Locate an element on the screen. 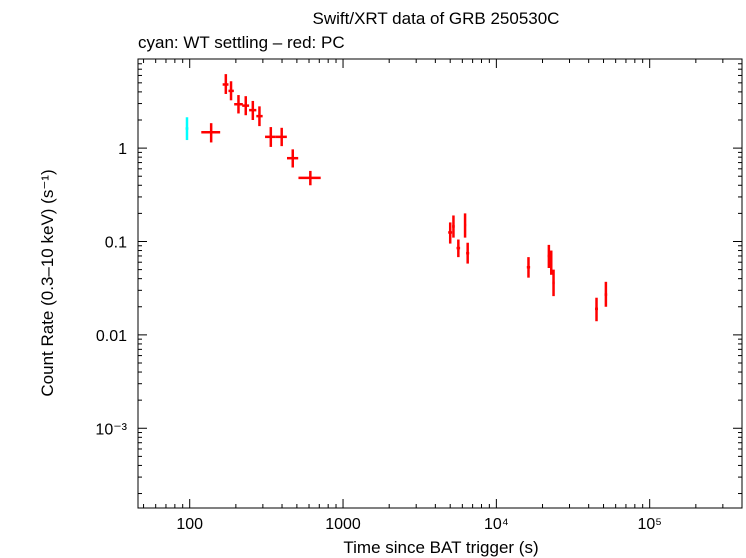 This screenshot has width=746, height=558. x-tick-label: 100 is located at coordinates (189, 524).